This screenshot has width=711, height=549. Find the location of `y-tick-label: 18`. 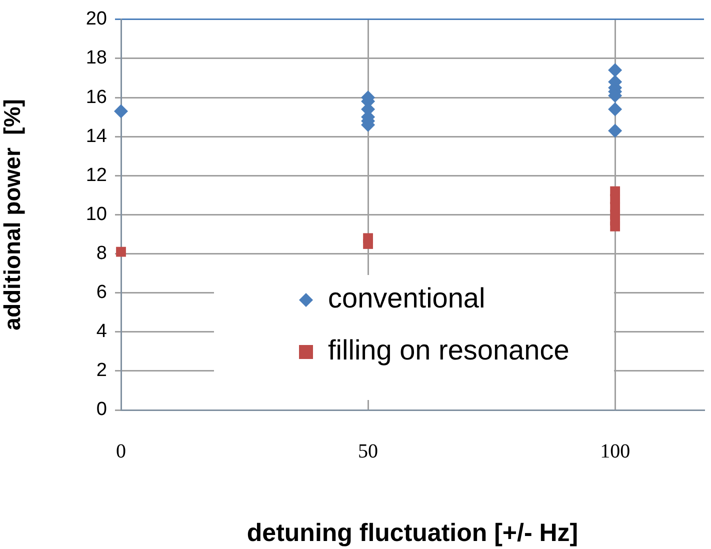

y-tick-label: 18 is located at coordinates (96, 58).